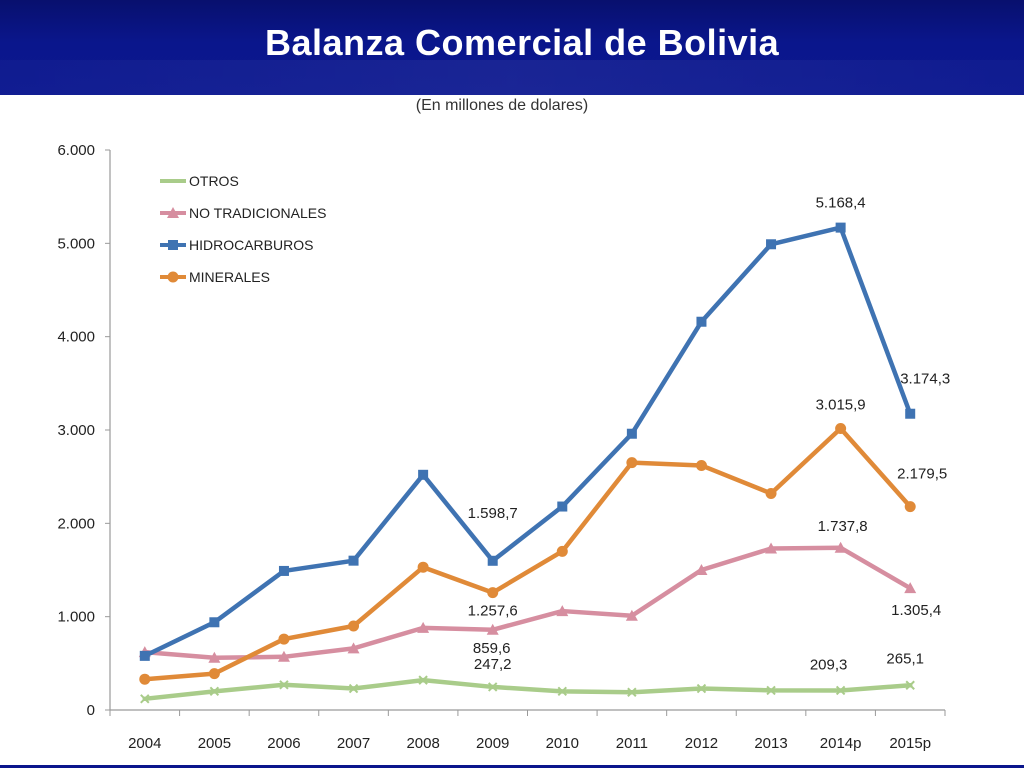  What do you see at coordinates (562, 743) in the screenshot?
I see `x-tick-label: 2010` at bounding box center [562, 743].